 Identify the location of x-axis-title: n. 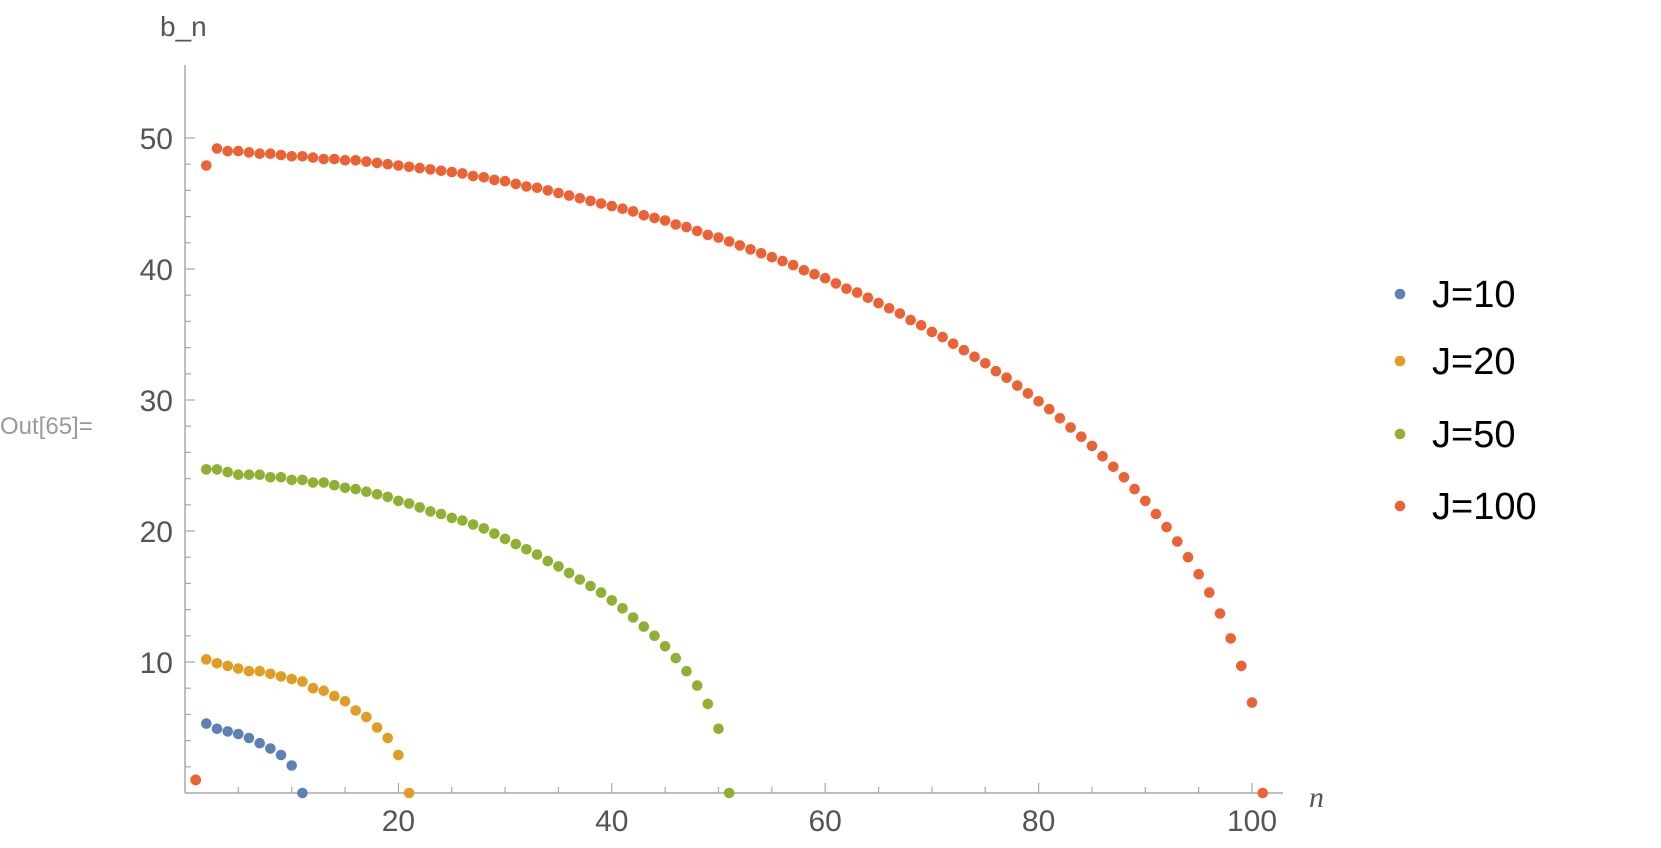
(1316, 797).